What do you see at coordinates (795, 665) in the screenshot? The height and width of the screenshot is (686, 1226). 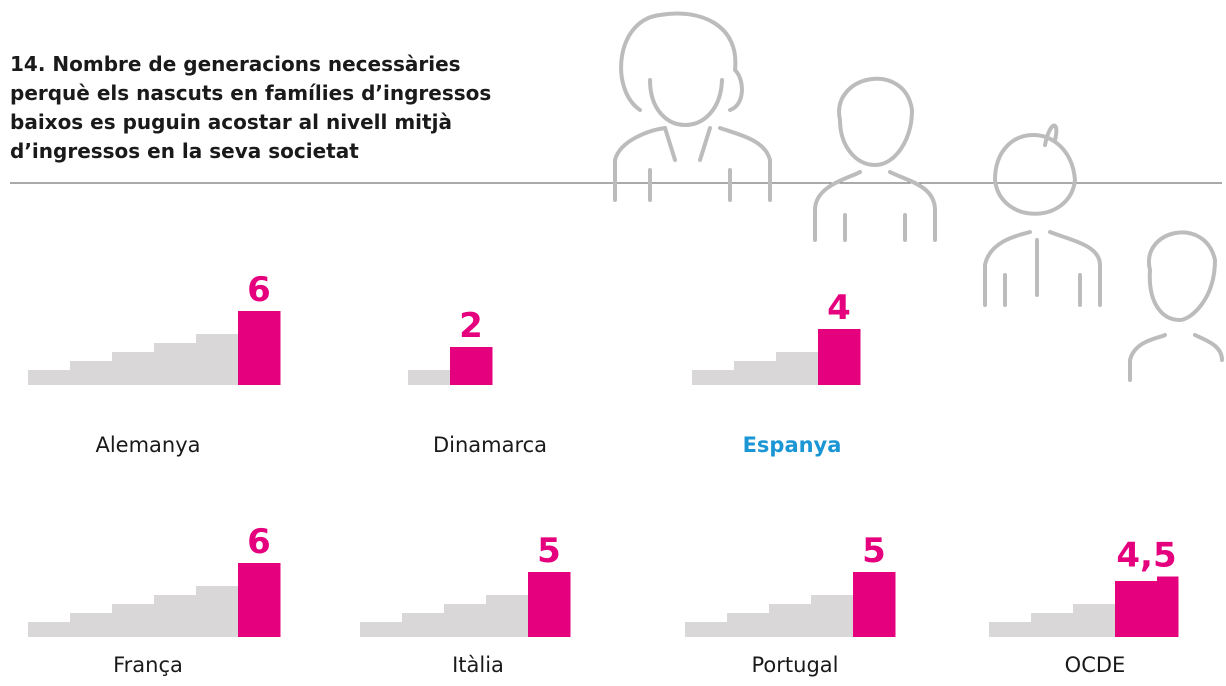 I see `category-label: Portugal` at bounding box center [795, 665].